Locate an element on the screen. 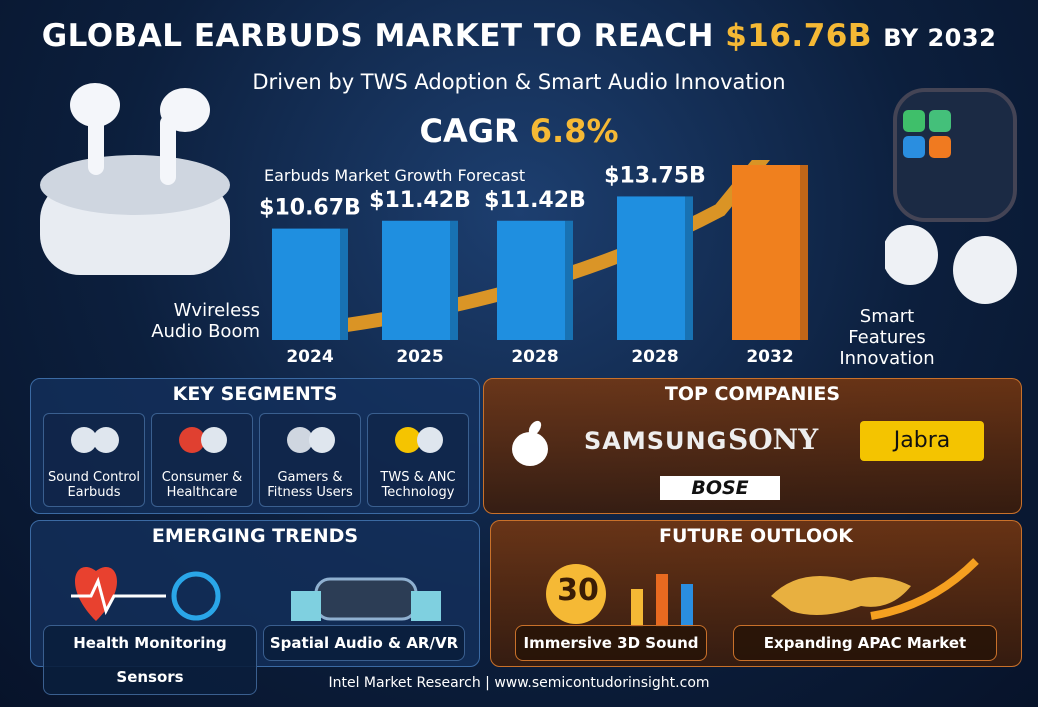 The height and width of the screenshot is (707, 1038). segment-label: Sound Control Earbuds is located at coordinates (94, 485).